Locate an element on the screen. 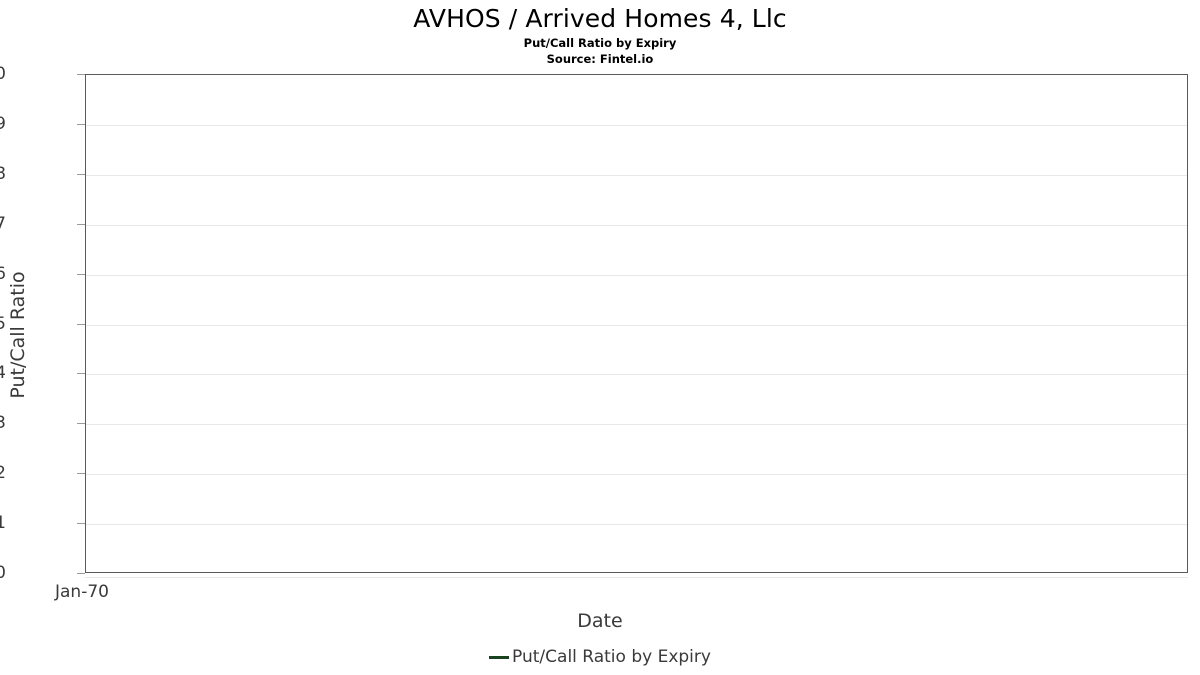 This screenshot has width=1200, height=675. chart-subtitle: Put/Call Ratio by Expiry is located at coordinates (600, 43).